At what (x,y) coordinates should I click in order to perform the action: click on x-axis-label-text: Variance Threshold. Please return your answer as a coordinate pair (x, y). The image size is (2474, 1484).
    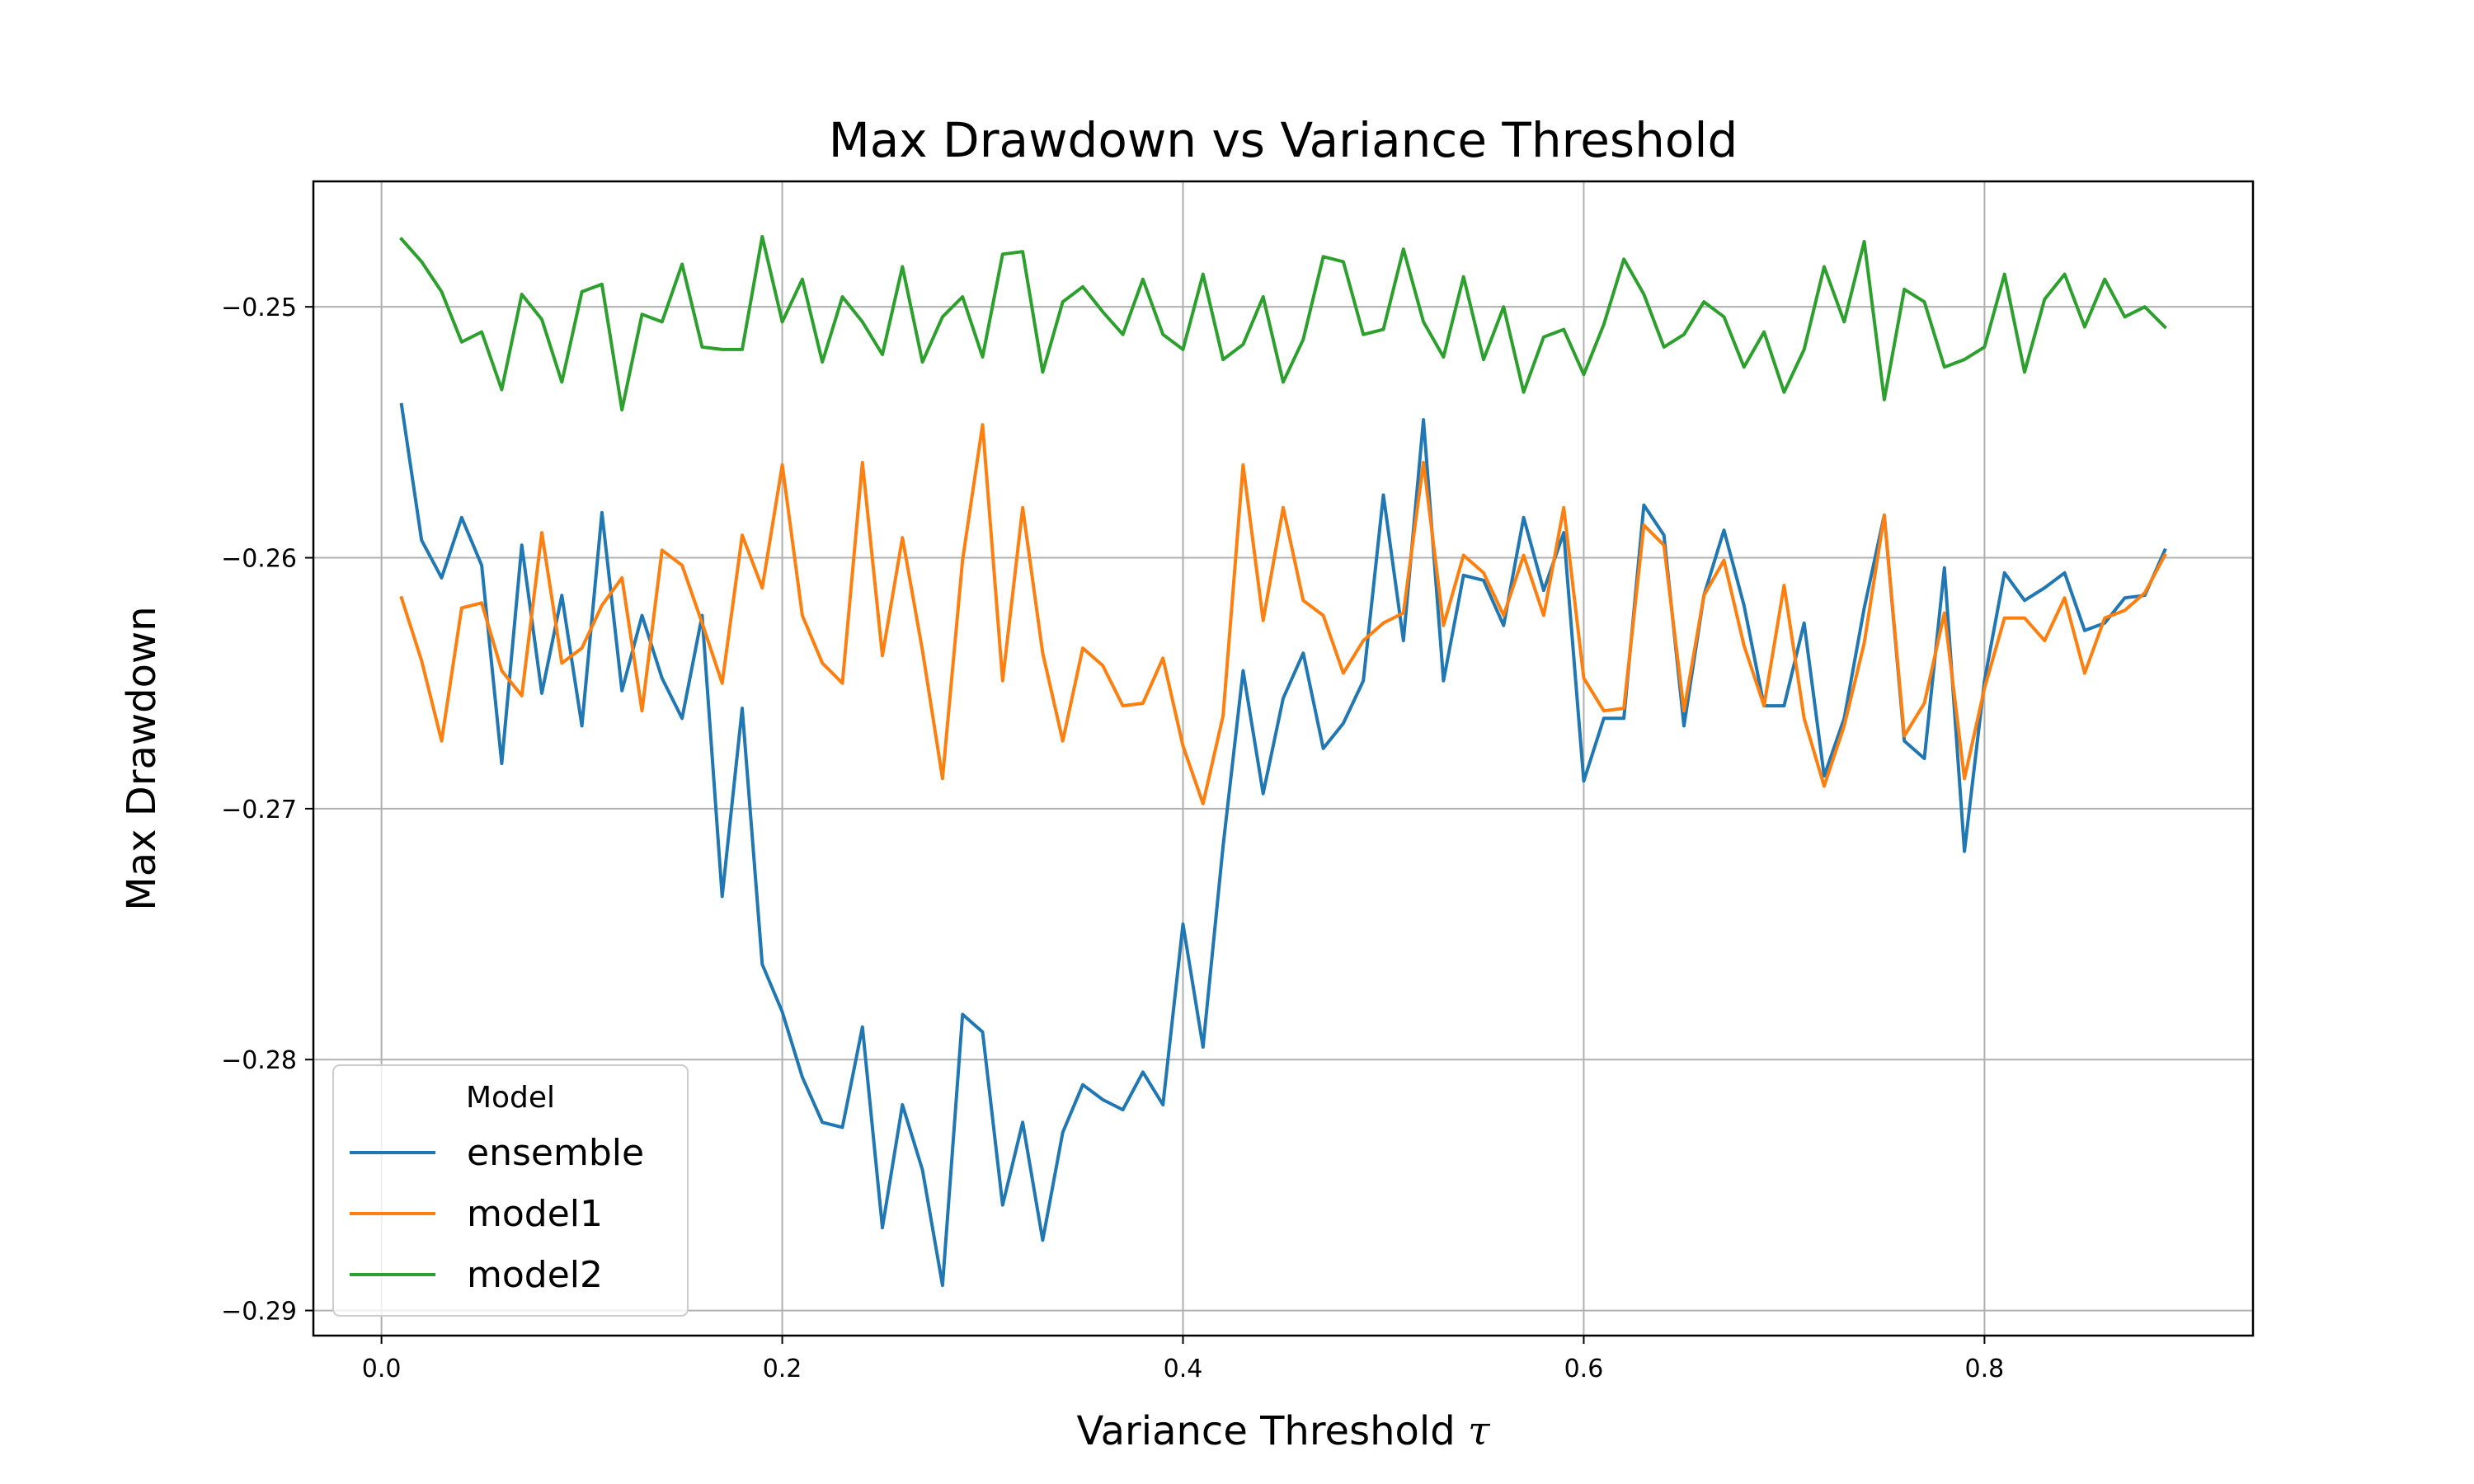
    Looking at the image, I should click on (1266, 1431).